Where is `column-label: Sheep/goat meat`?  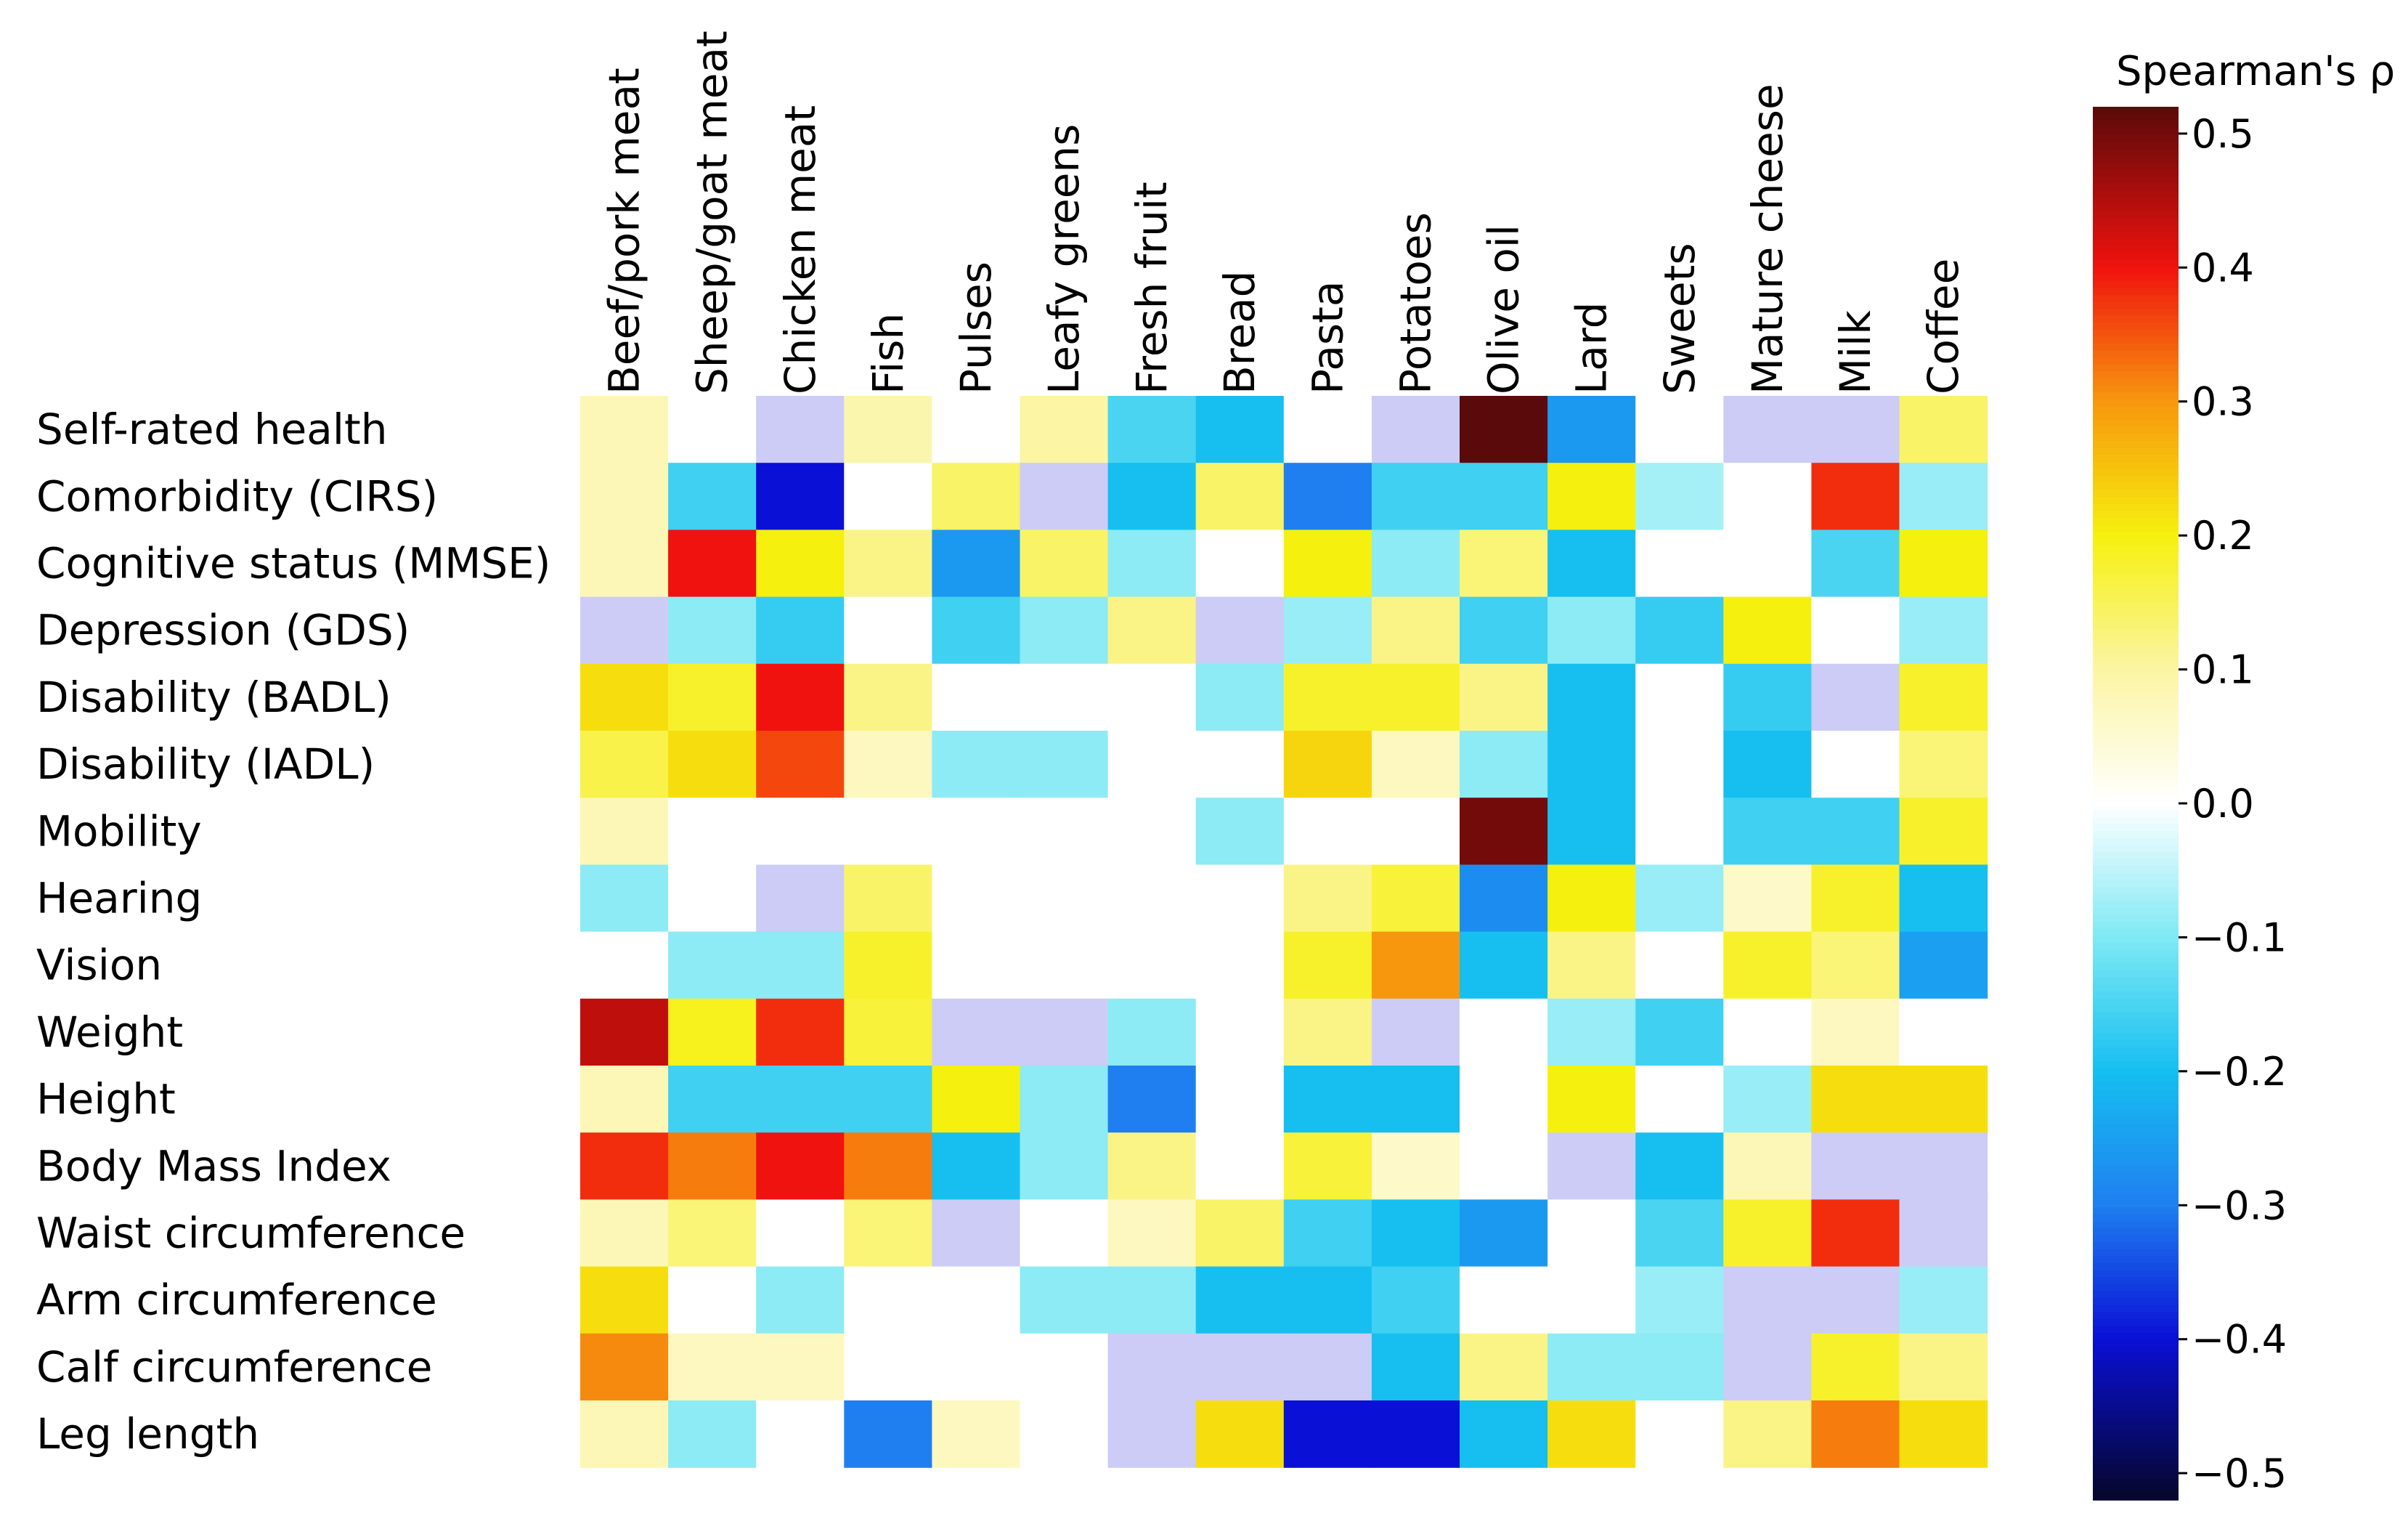 column-label: Sheep/goat meat is located at coordinates (713, 213).